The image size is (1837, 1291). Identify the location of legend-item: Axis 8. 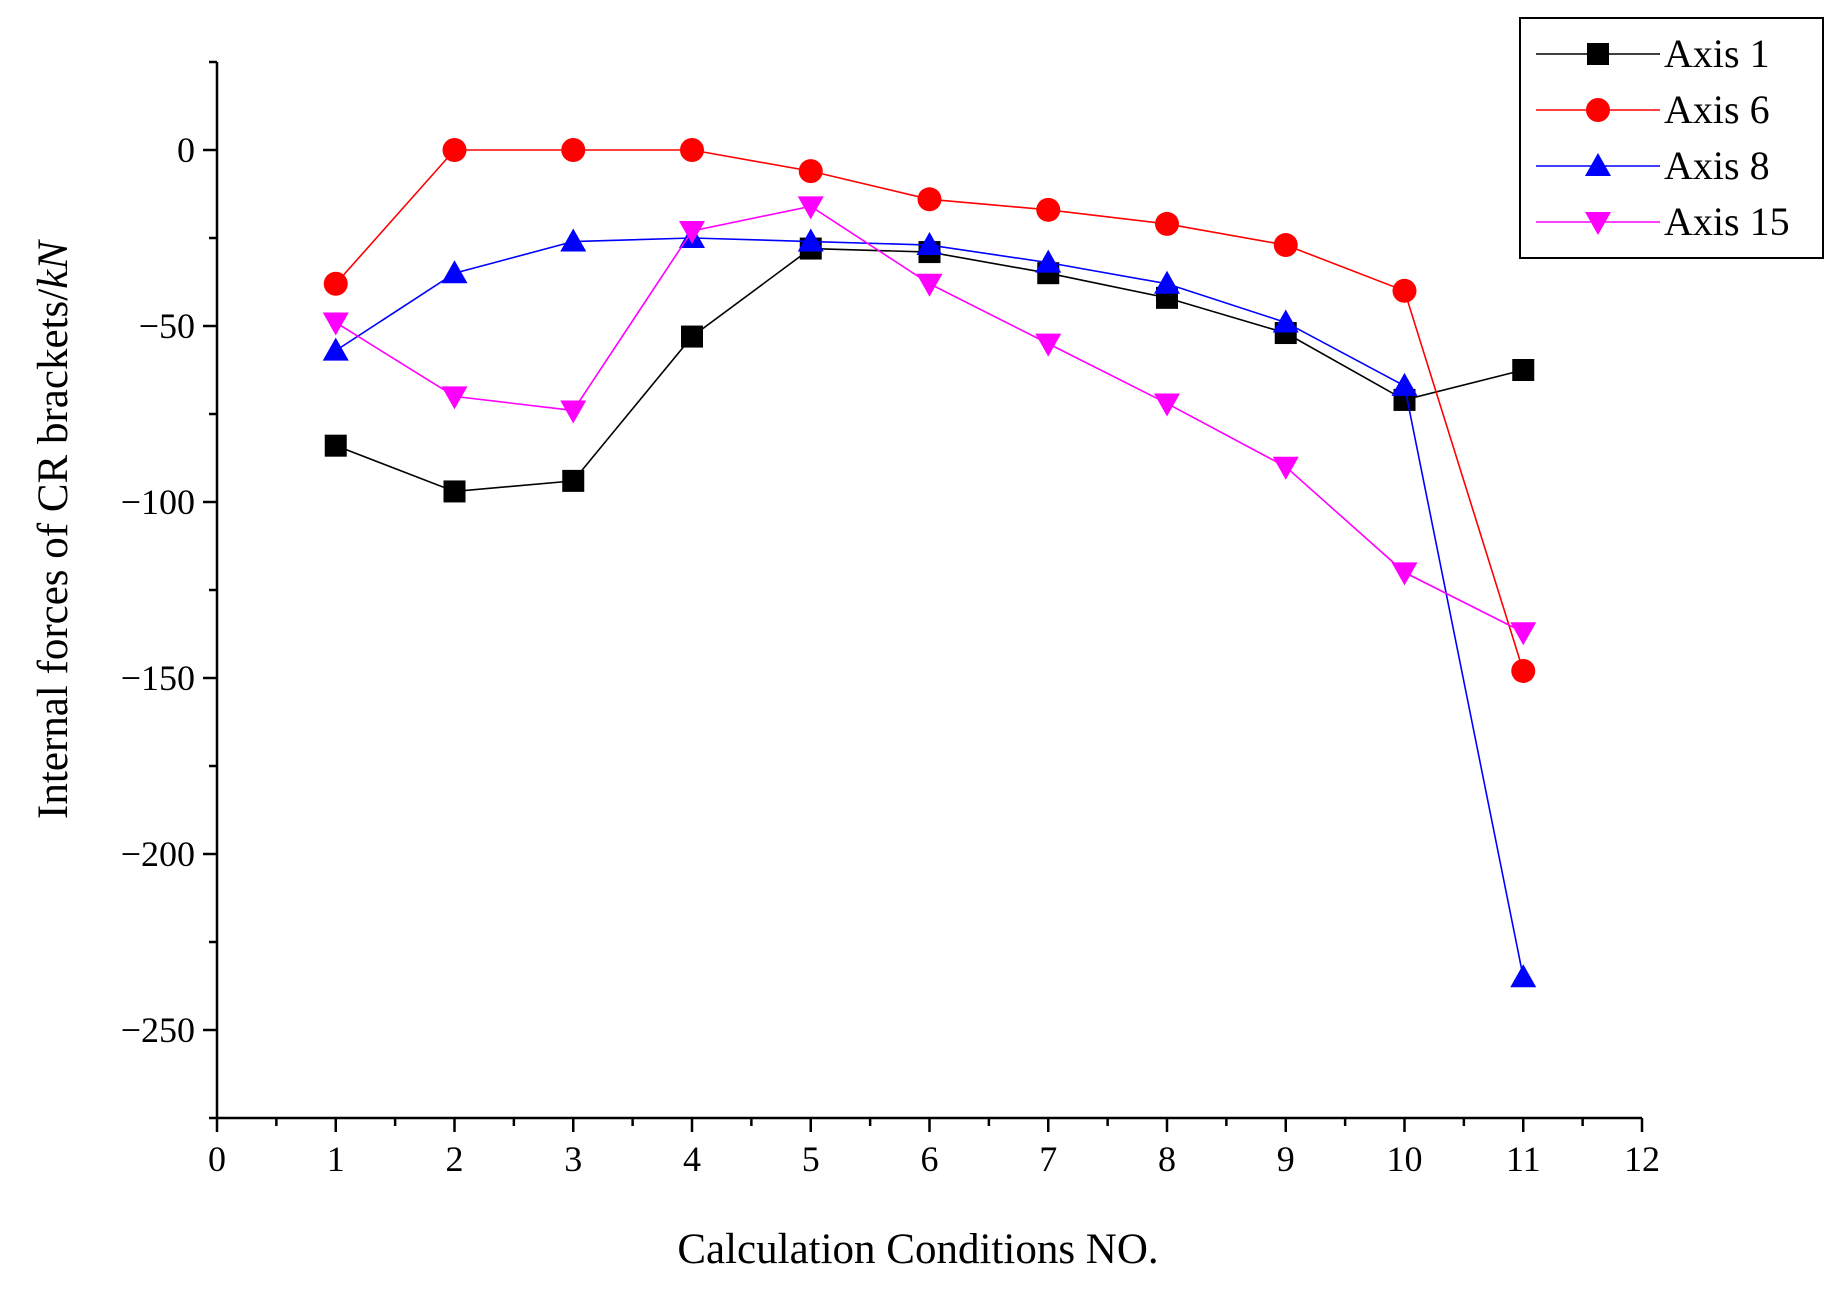
(1653, 165).